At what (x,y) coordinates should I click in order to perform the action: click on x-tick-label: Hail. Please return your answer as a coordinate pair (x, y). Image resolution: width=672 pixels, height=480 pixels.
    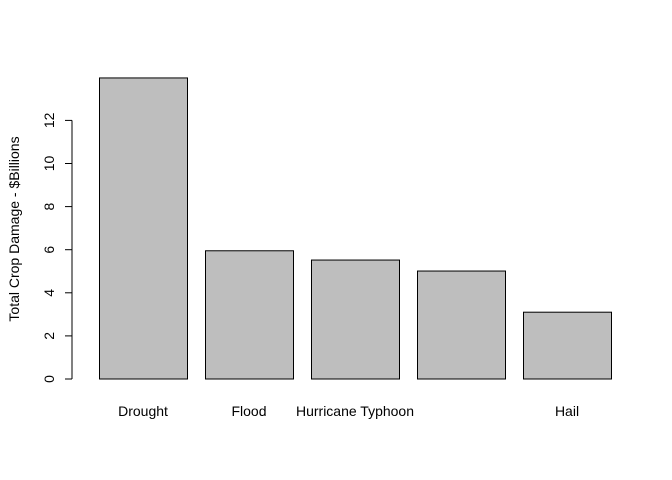
    Looking at the image, I should click on (567, 411).